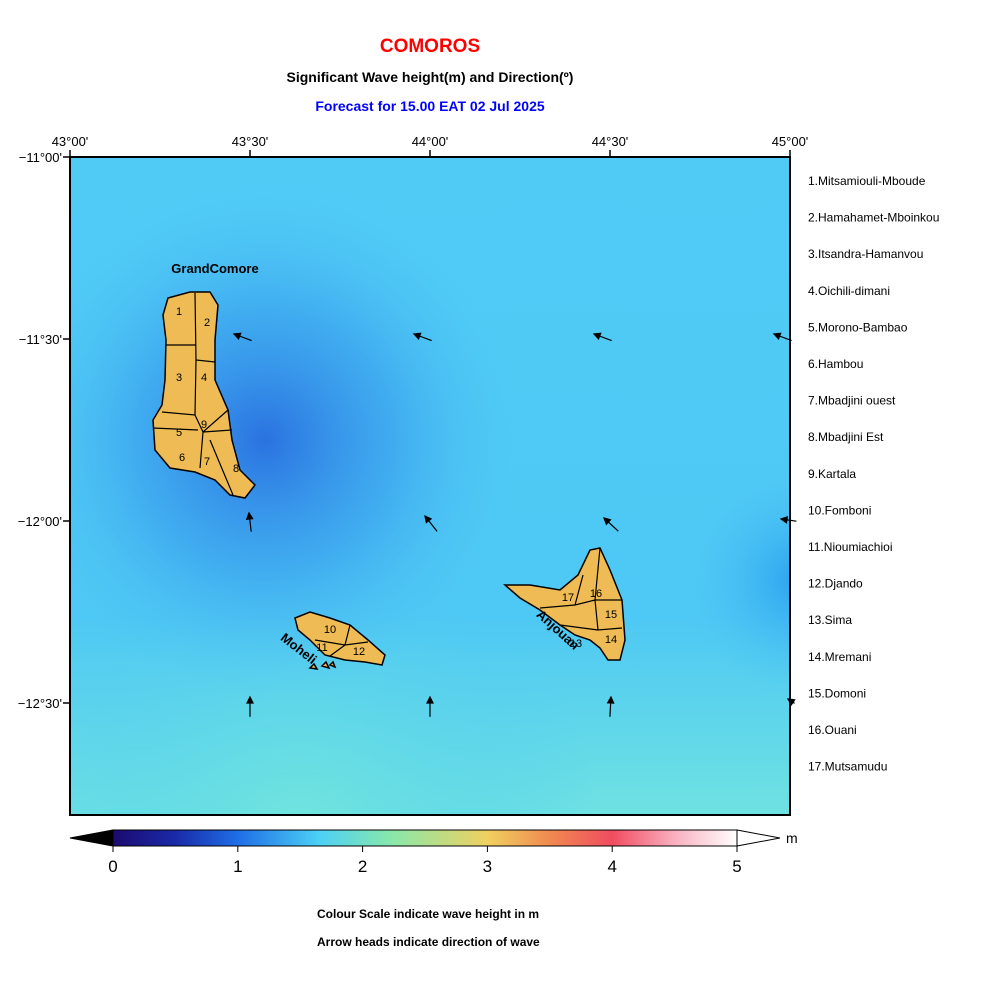 This screenshot has width=1000, height=1005. What do you see at coordinates (179, 378) in the screenshot?
I see `region-number: 3` at bounding box center [179, 378].